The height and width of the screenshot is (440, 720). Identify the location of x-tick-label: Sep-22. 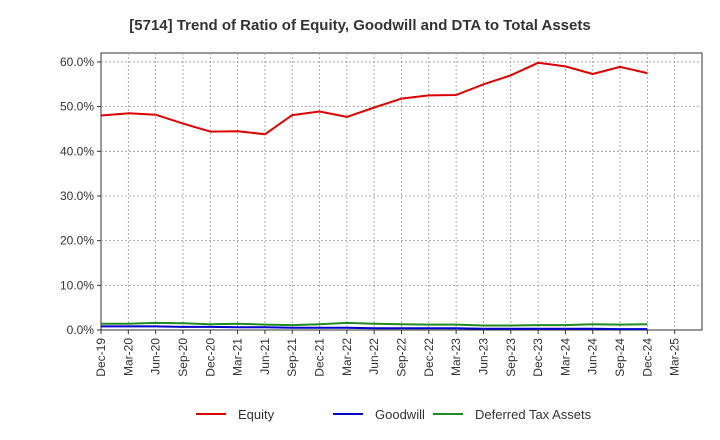
(402, 357).